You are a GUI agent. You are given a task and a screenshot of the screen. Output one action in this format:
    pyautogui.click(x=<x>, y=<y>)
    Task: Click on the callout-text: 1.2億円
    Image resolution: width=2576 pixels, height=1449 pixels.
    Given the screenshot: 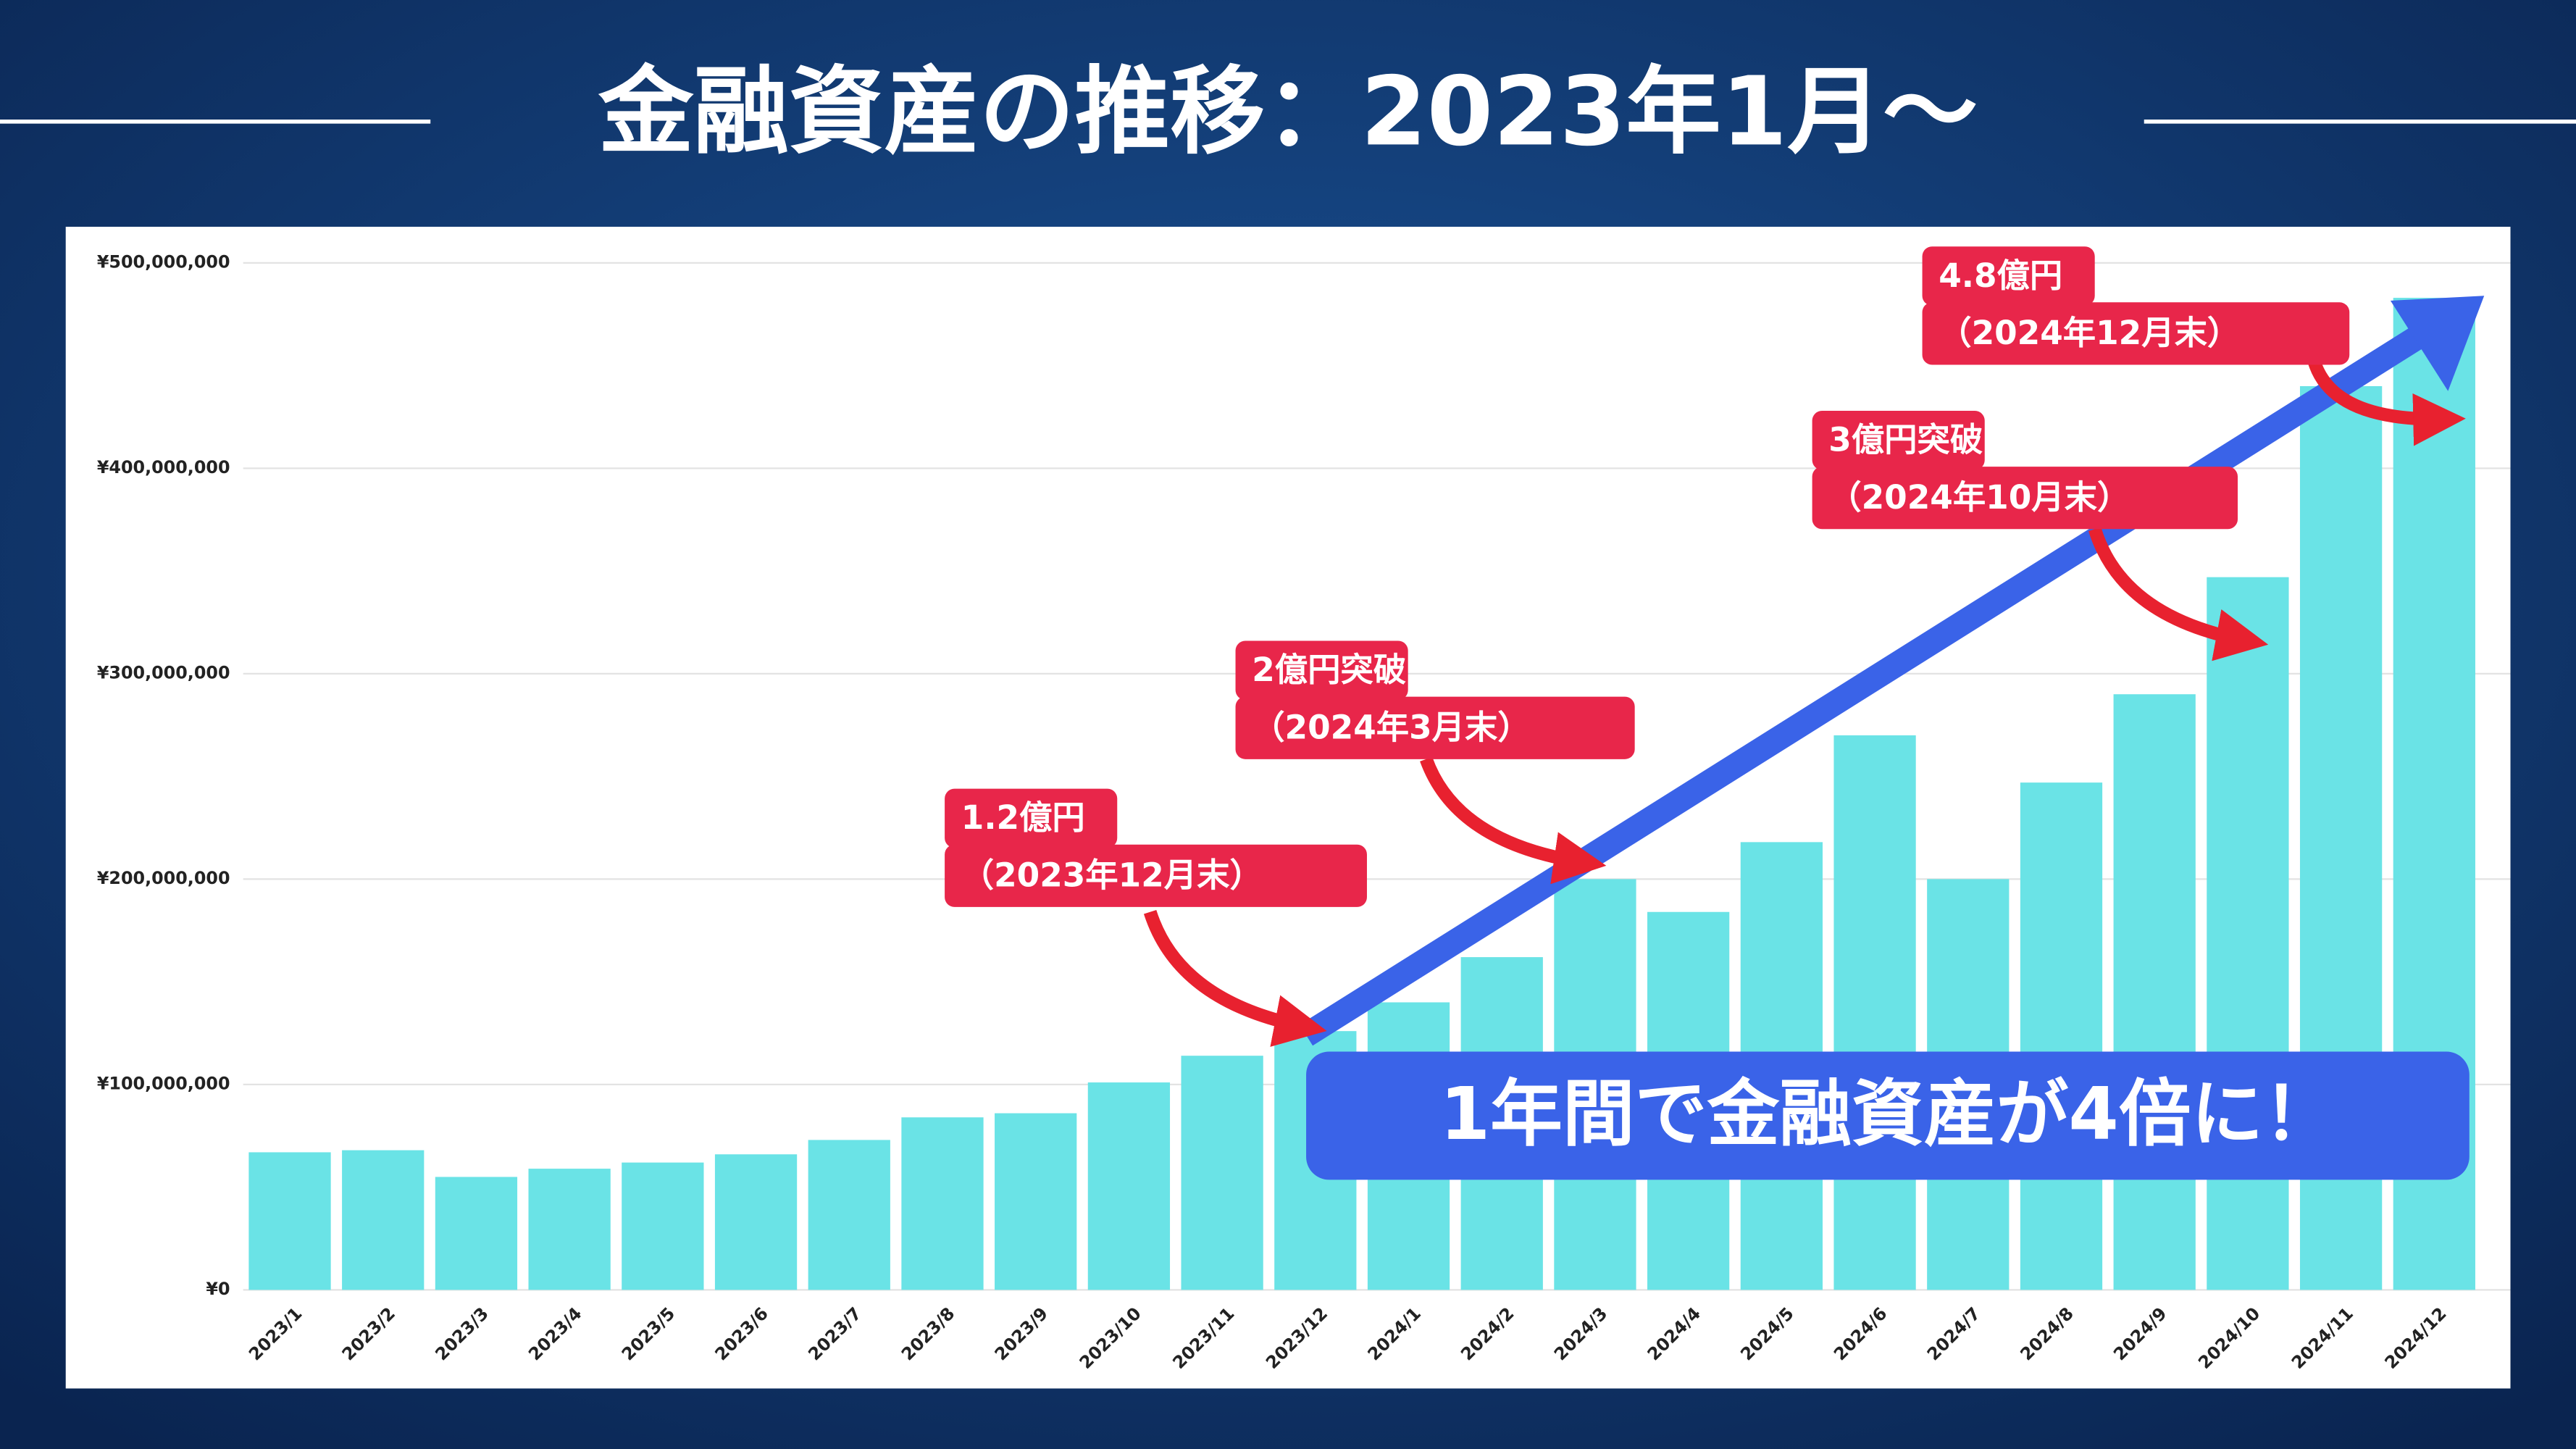 What is the action you would take?
    pyautogui.click(x=1023, y=817)
    